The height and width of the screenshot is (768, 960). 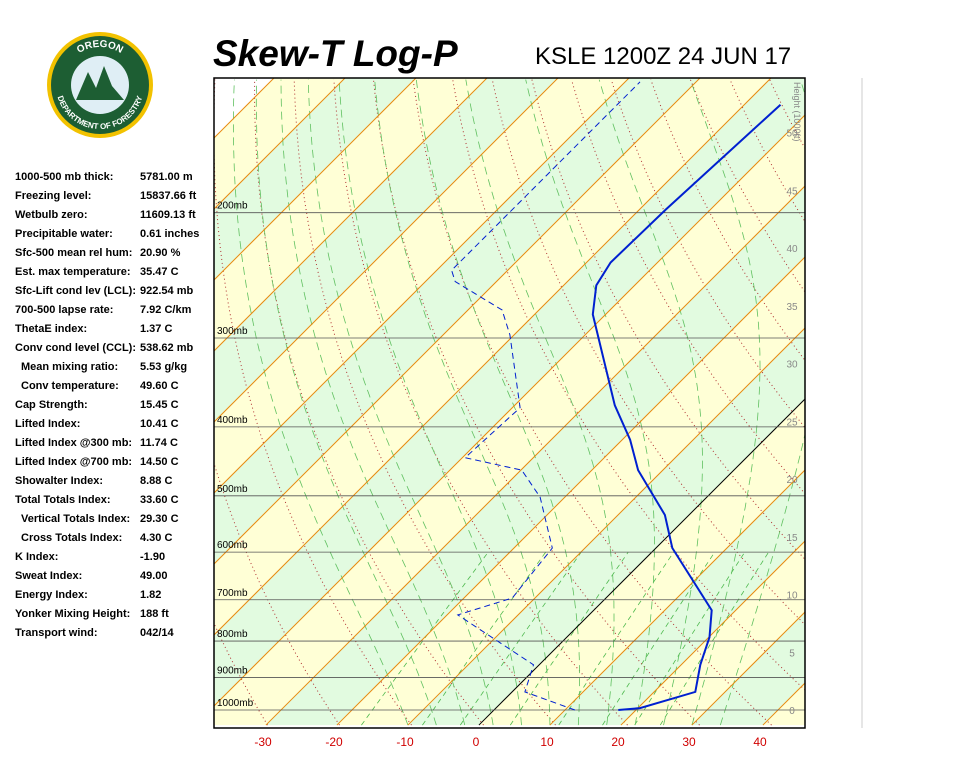 What do you see at coordinates (760, 742) in the screenshot?
I see `x-tick-label: 40` at bounding box center [760, 742].